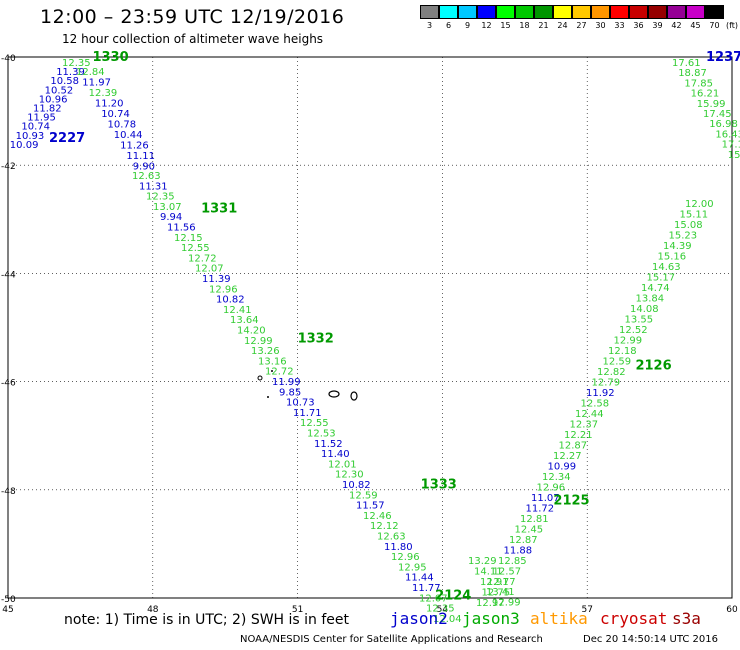  Describe the element at coordinates (523, 540) in the screenshot. I see `swh-value-label: 12.87` at that location.